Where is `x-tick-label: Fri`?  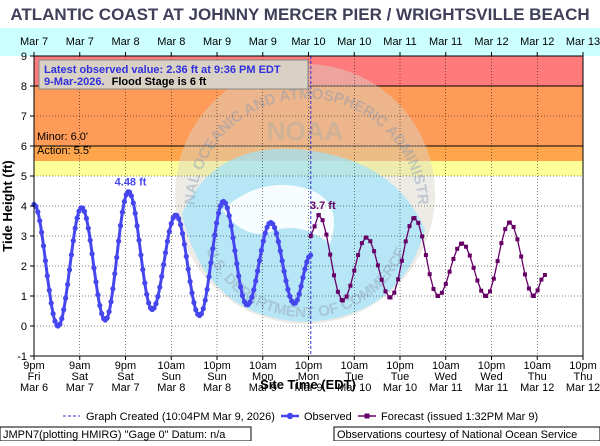 x-tick-label: Fri is located at coordinates (34, 377).